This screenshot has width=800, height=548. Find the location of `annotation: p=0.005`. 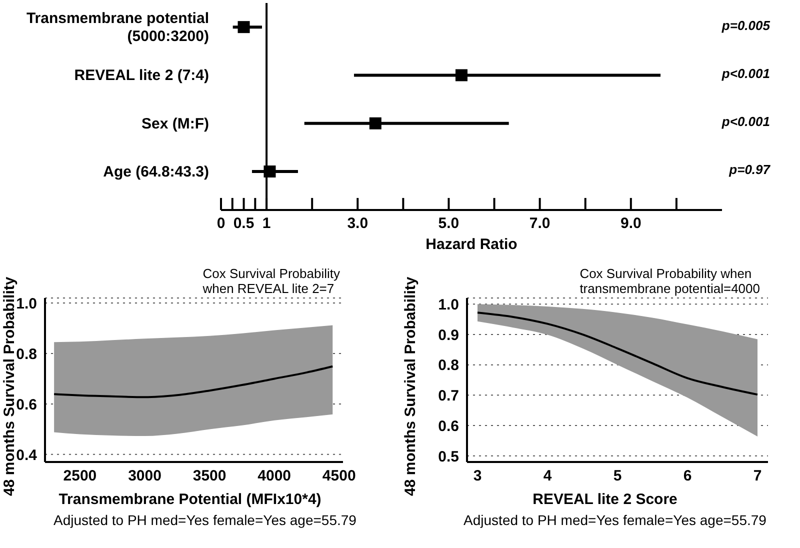

annotation: p=0.005 is located at coordinates (746, 26).